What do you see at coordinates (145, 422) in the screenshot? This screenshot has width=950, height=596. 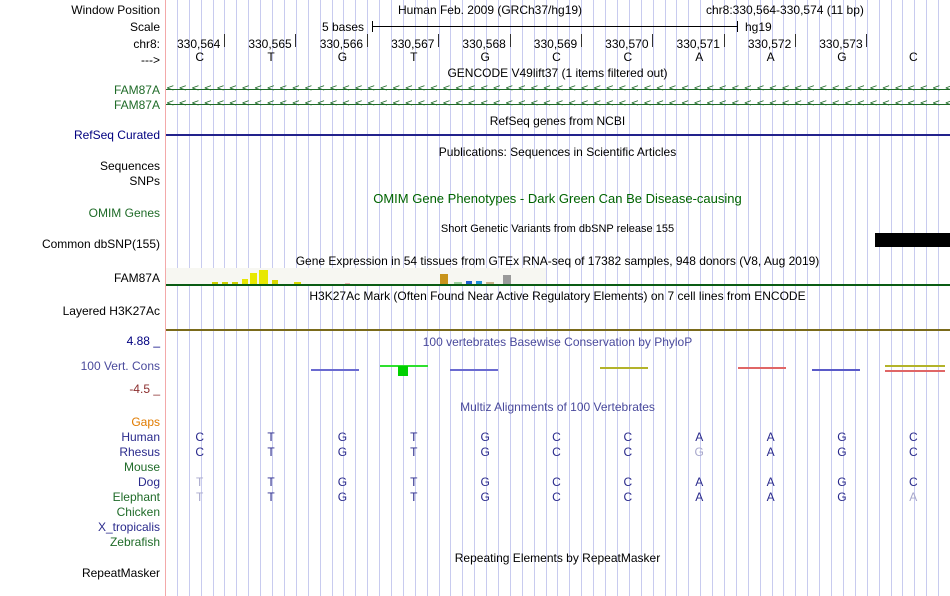 I see `label-gaps: Gaps` at bounding box center [145, 422].